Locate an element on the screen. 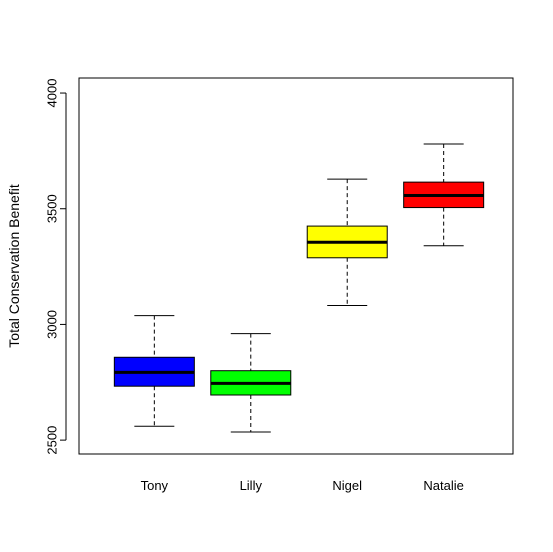 The height and width of the screenshot is (552, 553). y-tick-label: 3000 is located at coordinates (52, 324).